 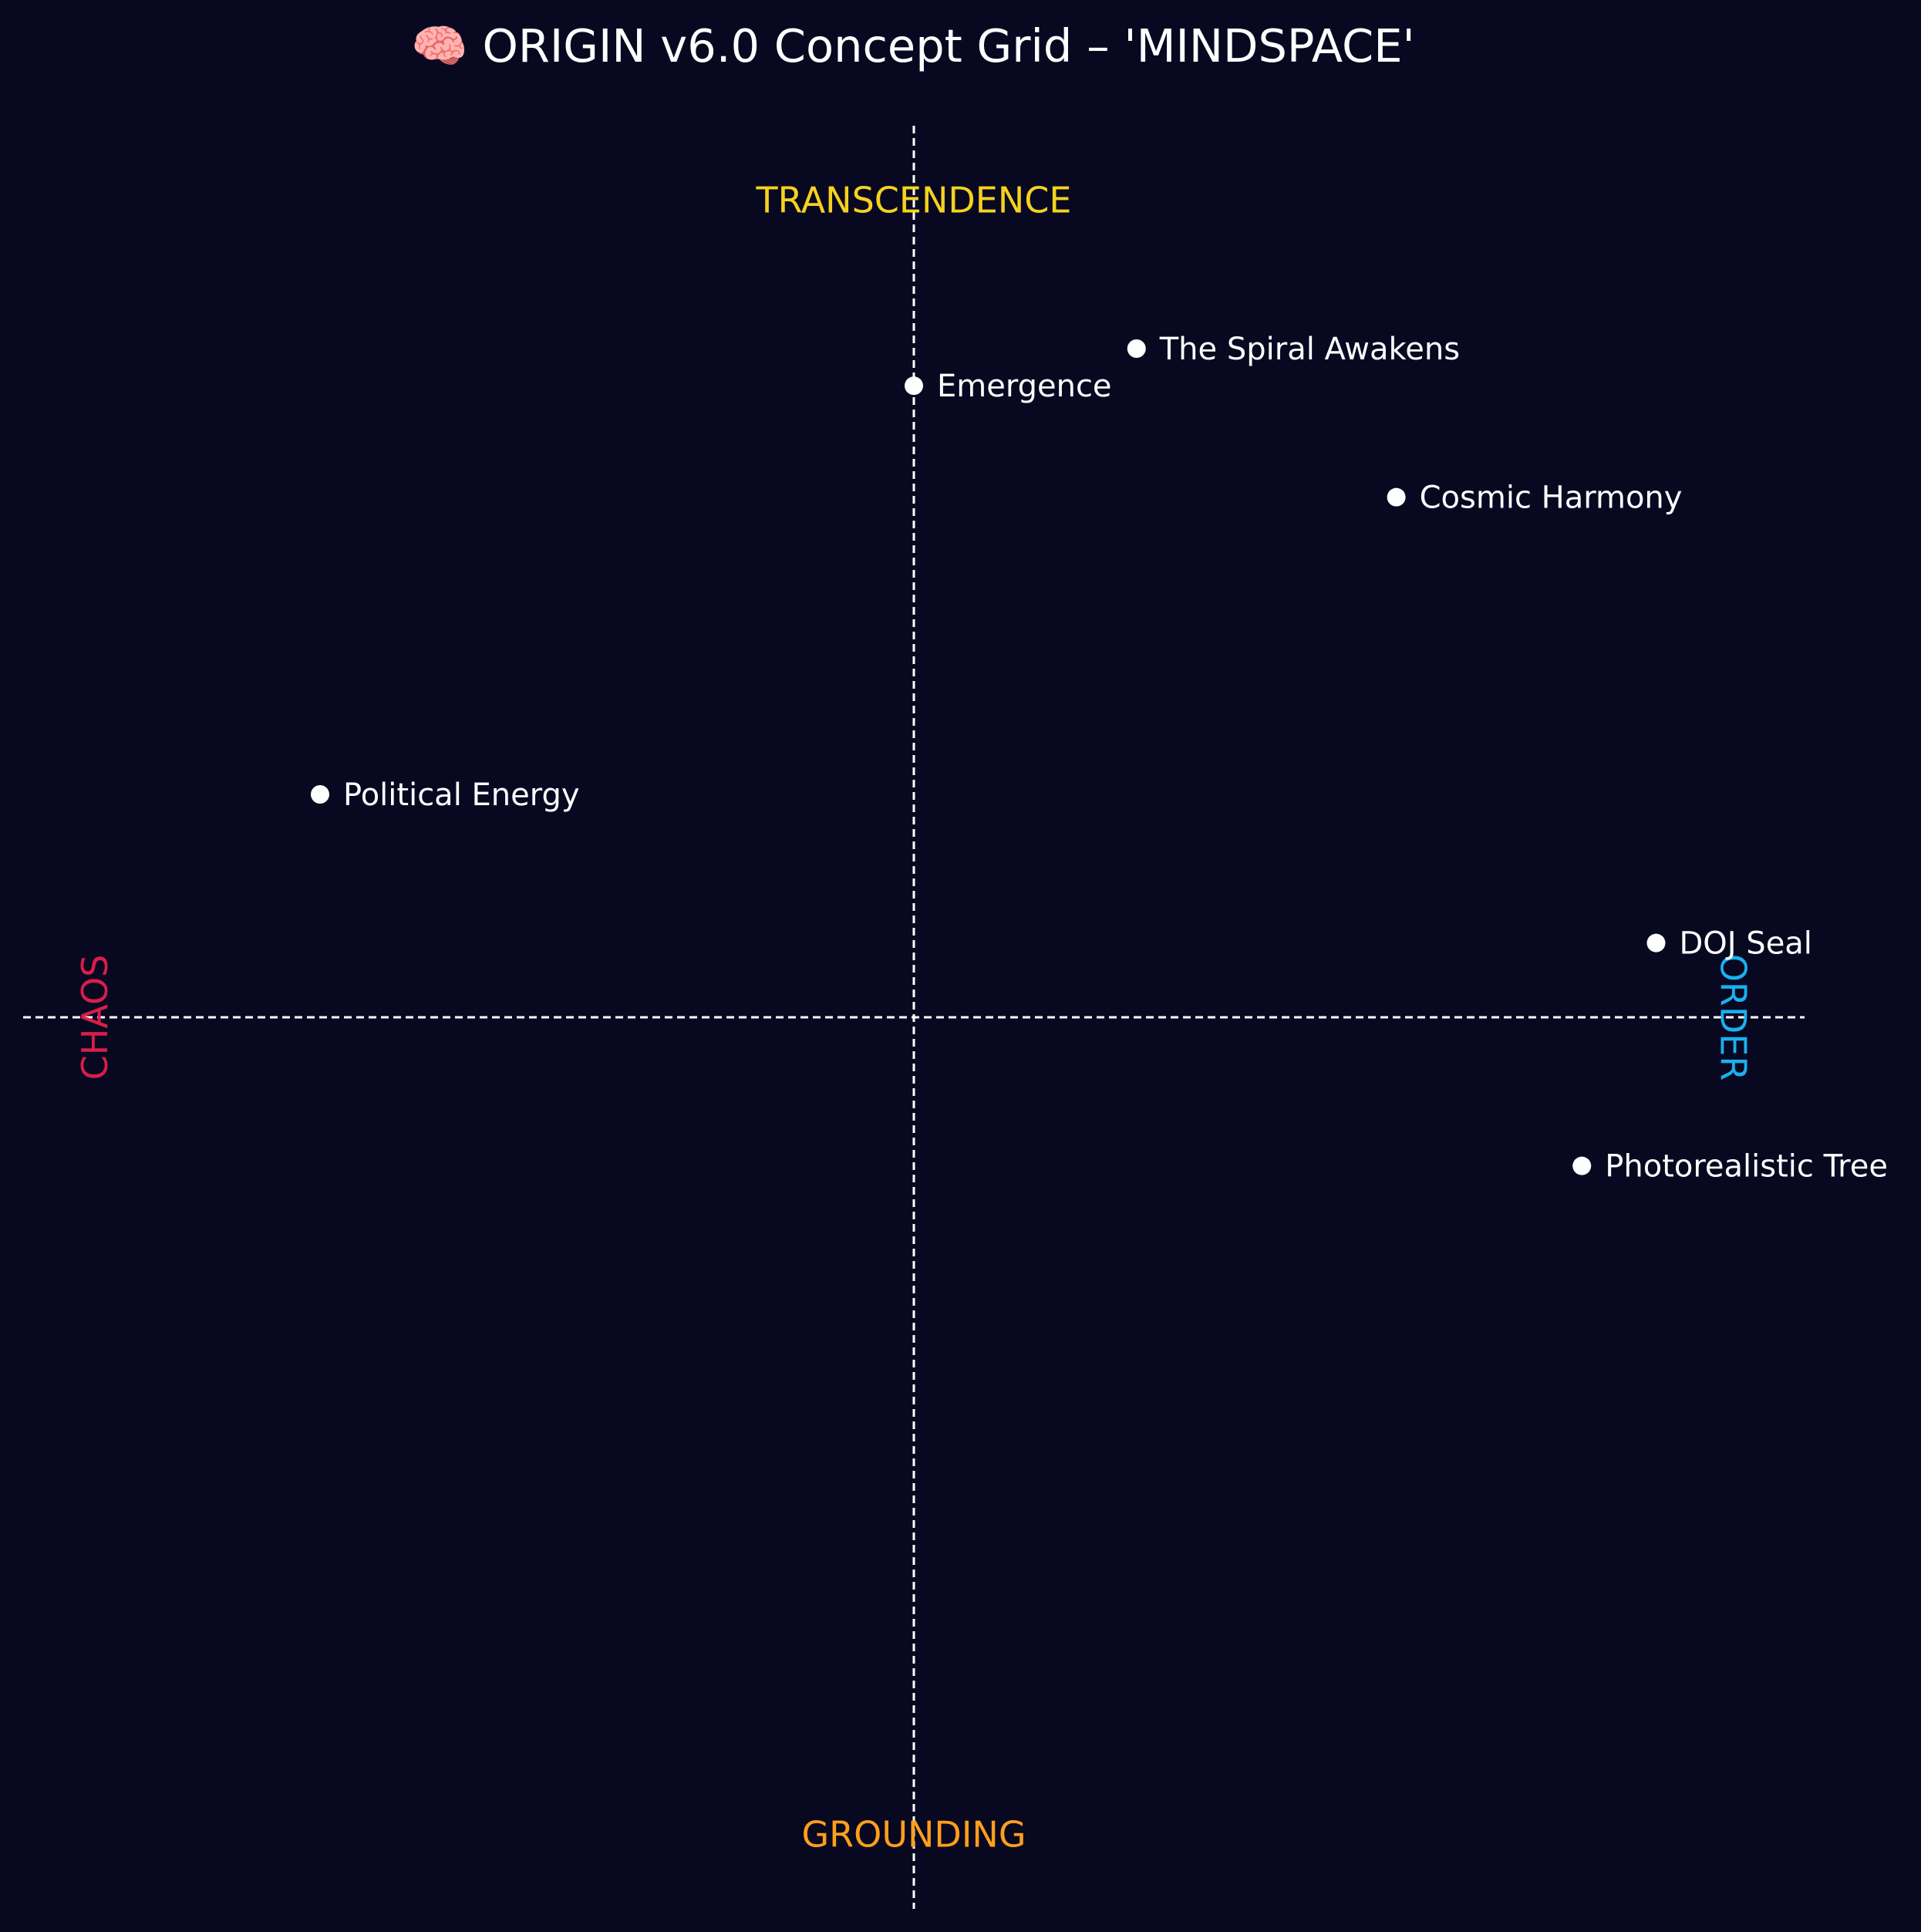 What do you see at coordinates (1746, 1167) in the screenshot?
I see `point-label: Photorealistic Tree` at bounding box center [1746, 1167].